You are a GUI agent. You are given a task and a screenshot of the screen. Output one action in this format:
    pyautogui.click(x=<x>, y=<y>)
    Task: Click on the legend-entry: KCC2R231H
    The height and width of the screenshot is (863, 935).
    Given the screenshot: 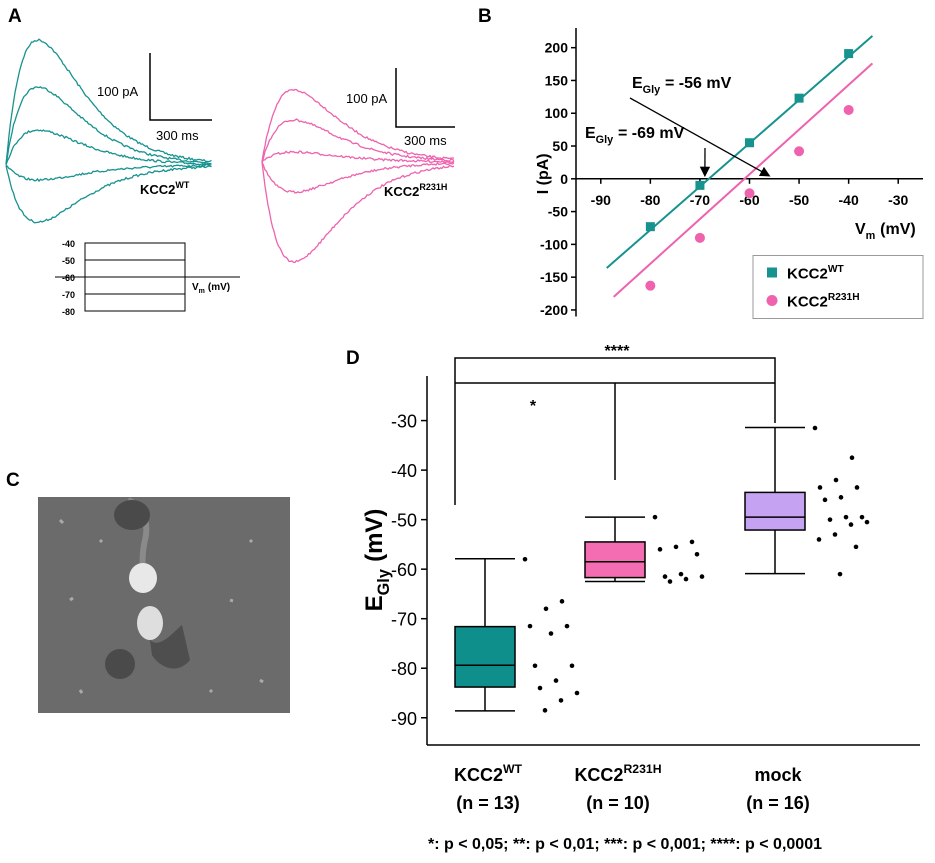 What is the action you would take?
    pyautogui.click(x=823, y=301)
    